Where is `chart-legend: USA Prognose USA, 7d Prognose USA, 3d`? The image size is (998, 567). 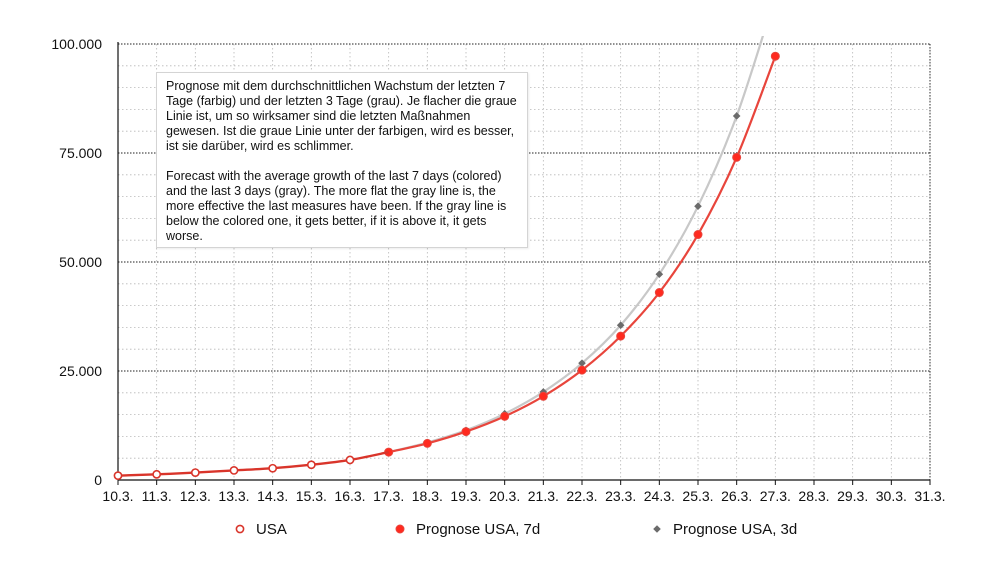
chart-legend: USA Prognose USA, 7d Prognose USA, 3d is located at coordinates (516, 529).